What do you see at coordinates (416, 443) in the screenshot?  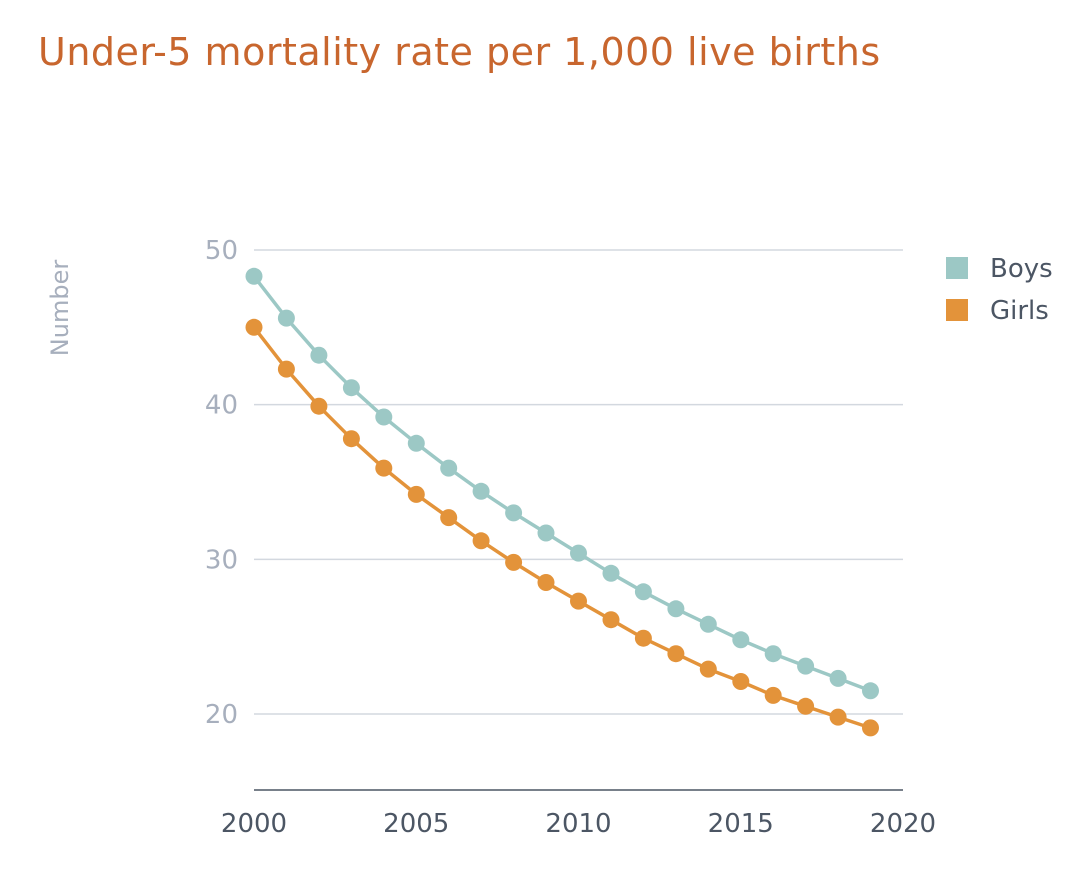 I see `data-point-boys-2005` at bounding box center [416, 443].